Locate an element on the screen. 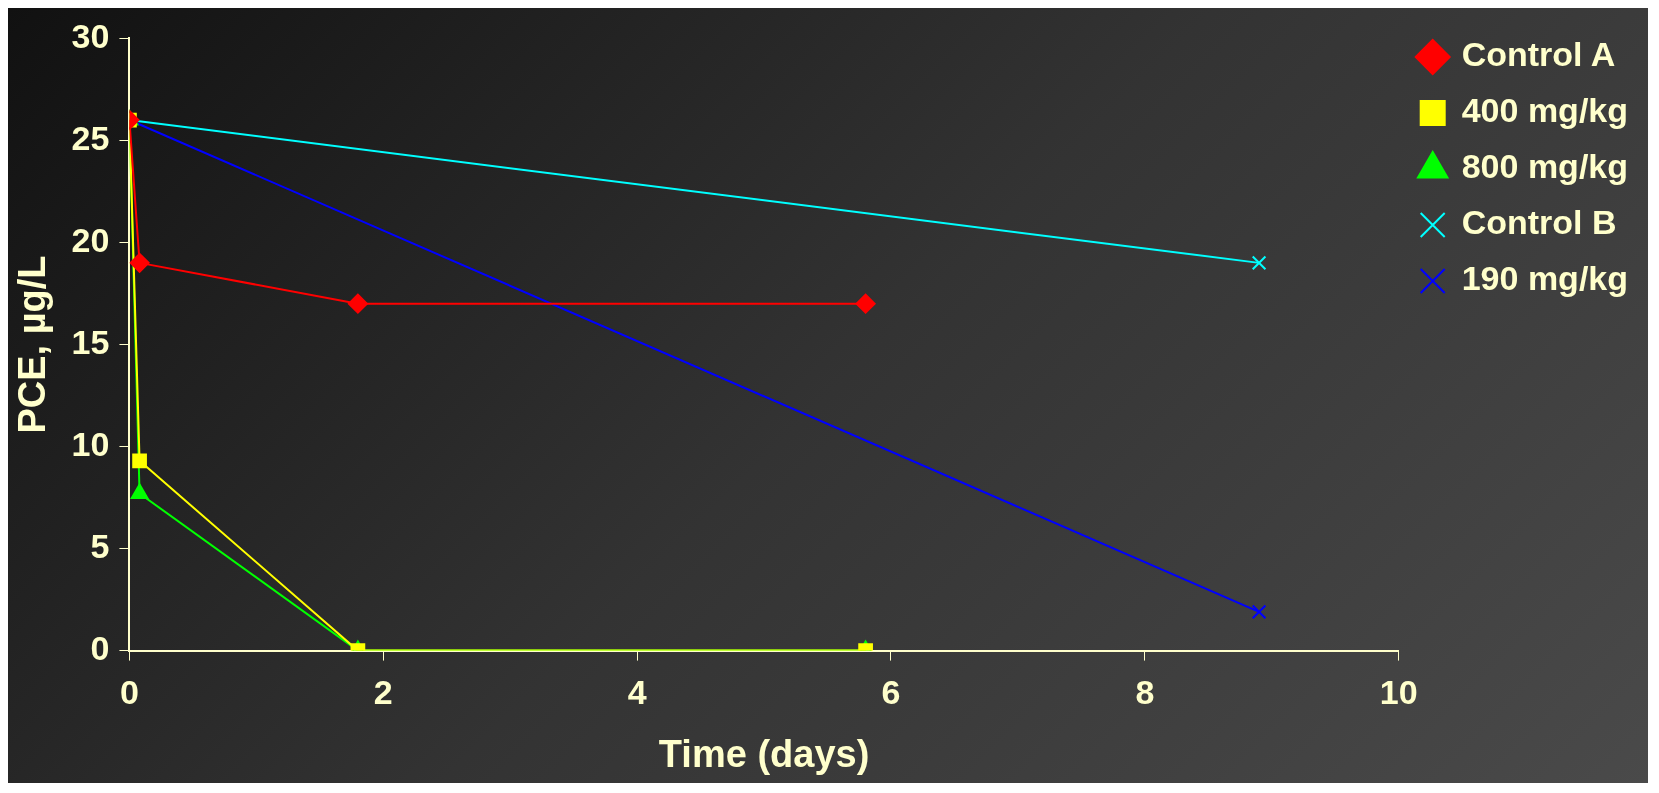  legend-label: 190 mg/kg is located at coordinates (1545, 278).